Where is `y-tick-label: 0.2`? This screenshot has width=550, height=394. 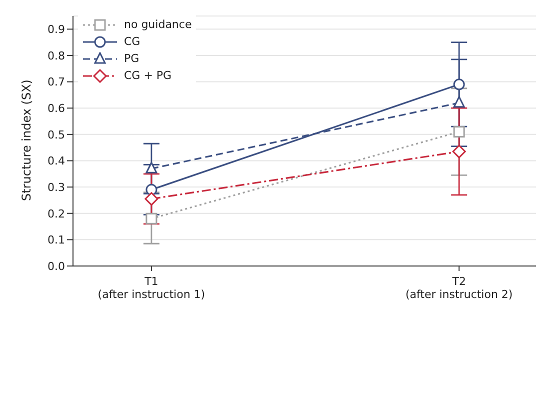
y-tick-label: 0.2 is located at coordinates (56, 213).